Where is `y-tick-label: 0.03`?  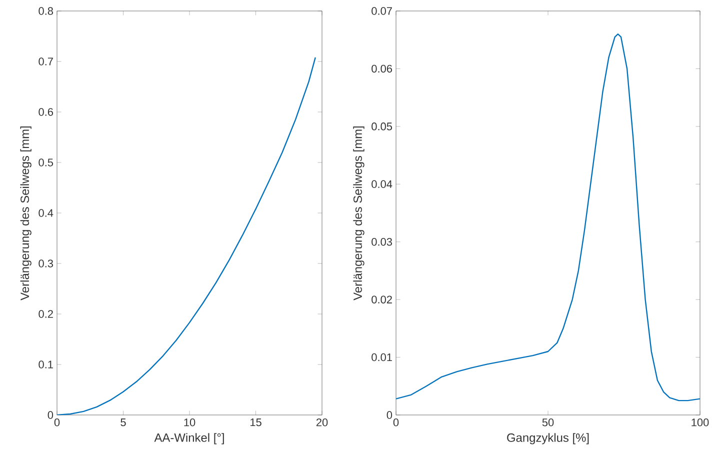
y-tick-label: 0.03 is located at coordinates (382, 242).